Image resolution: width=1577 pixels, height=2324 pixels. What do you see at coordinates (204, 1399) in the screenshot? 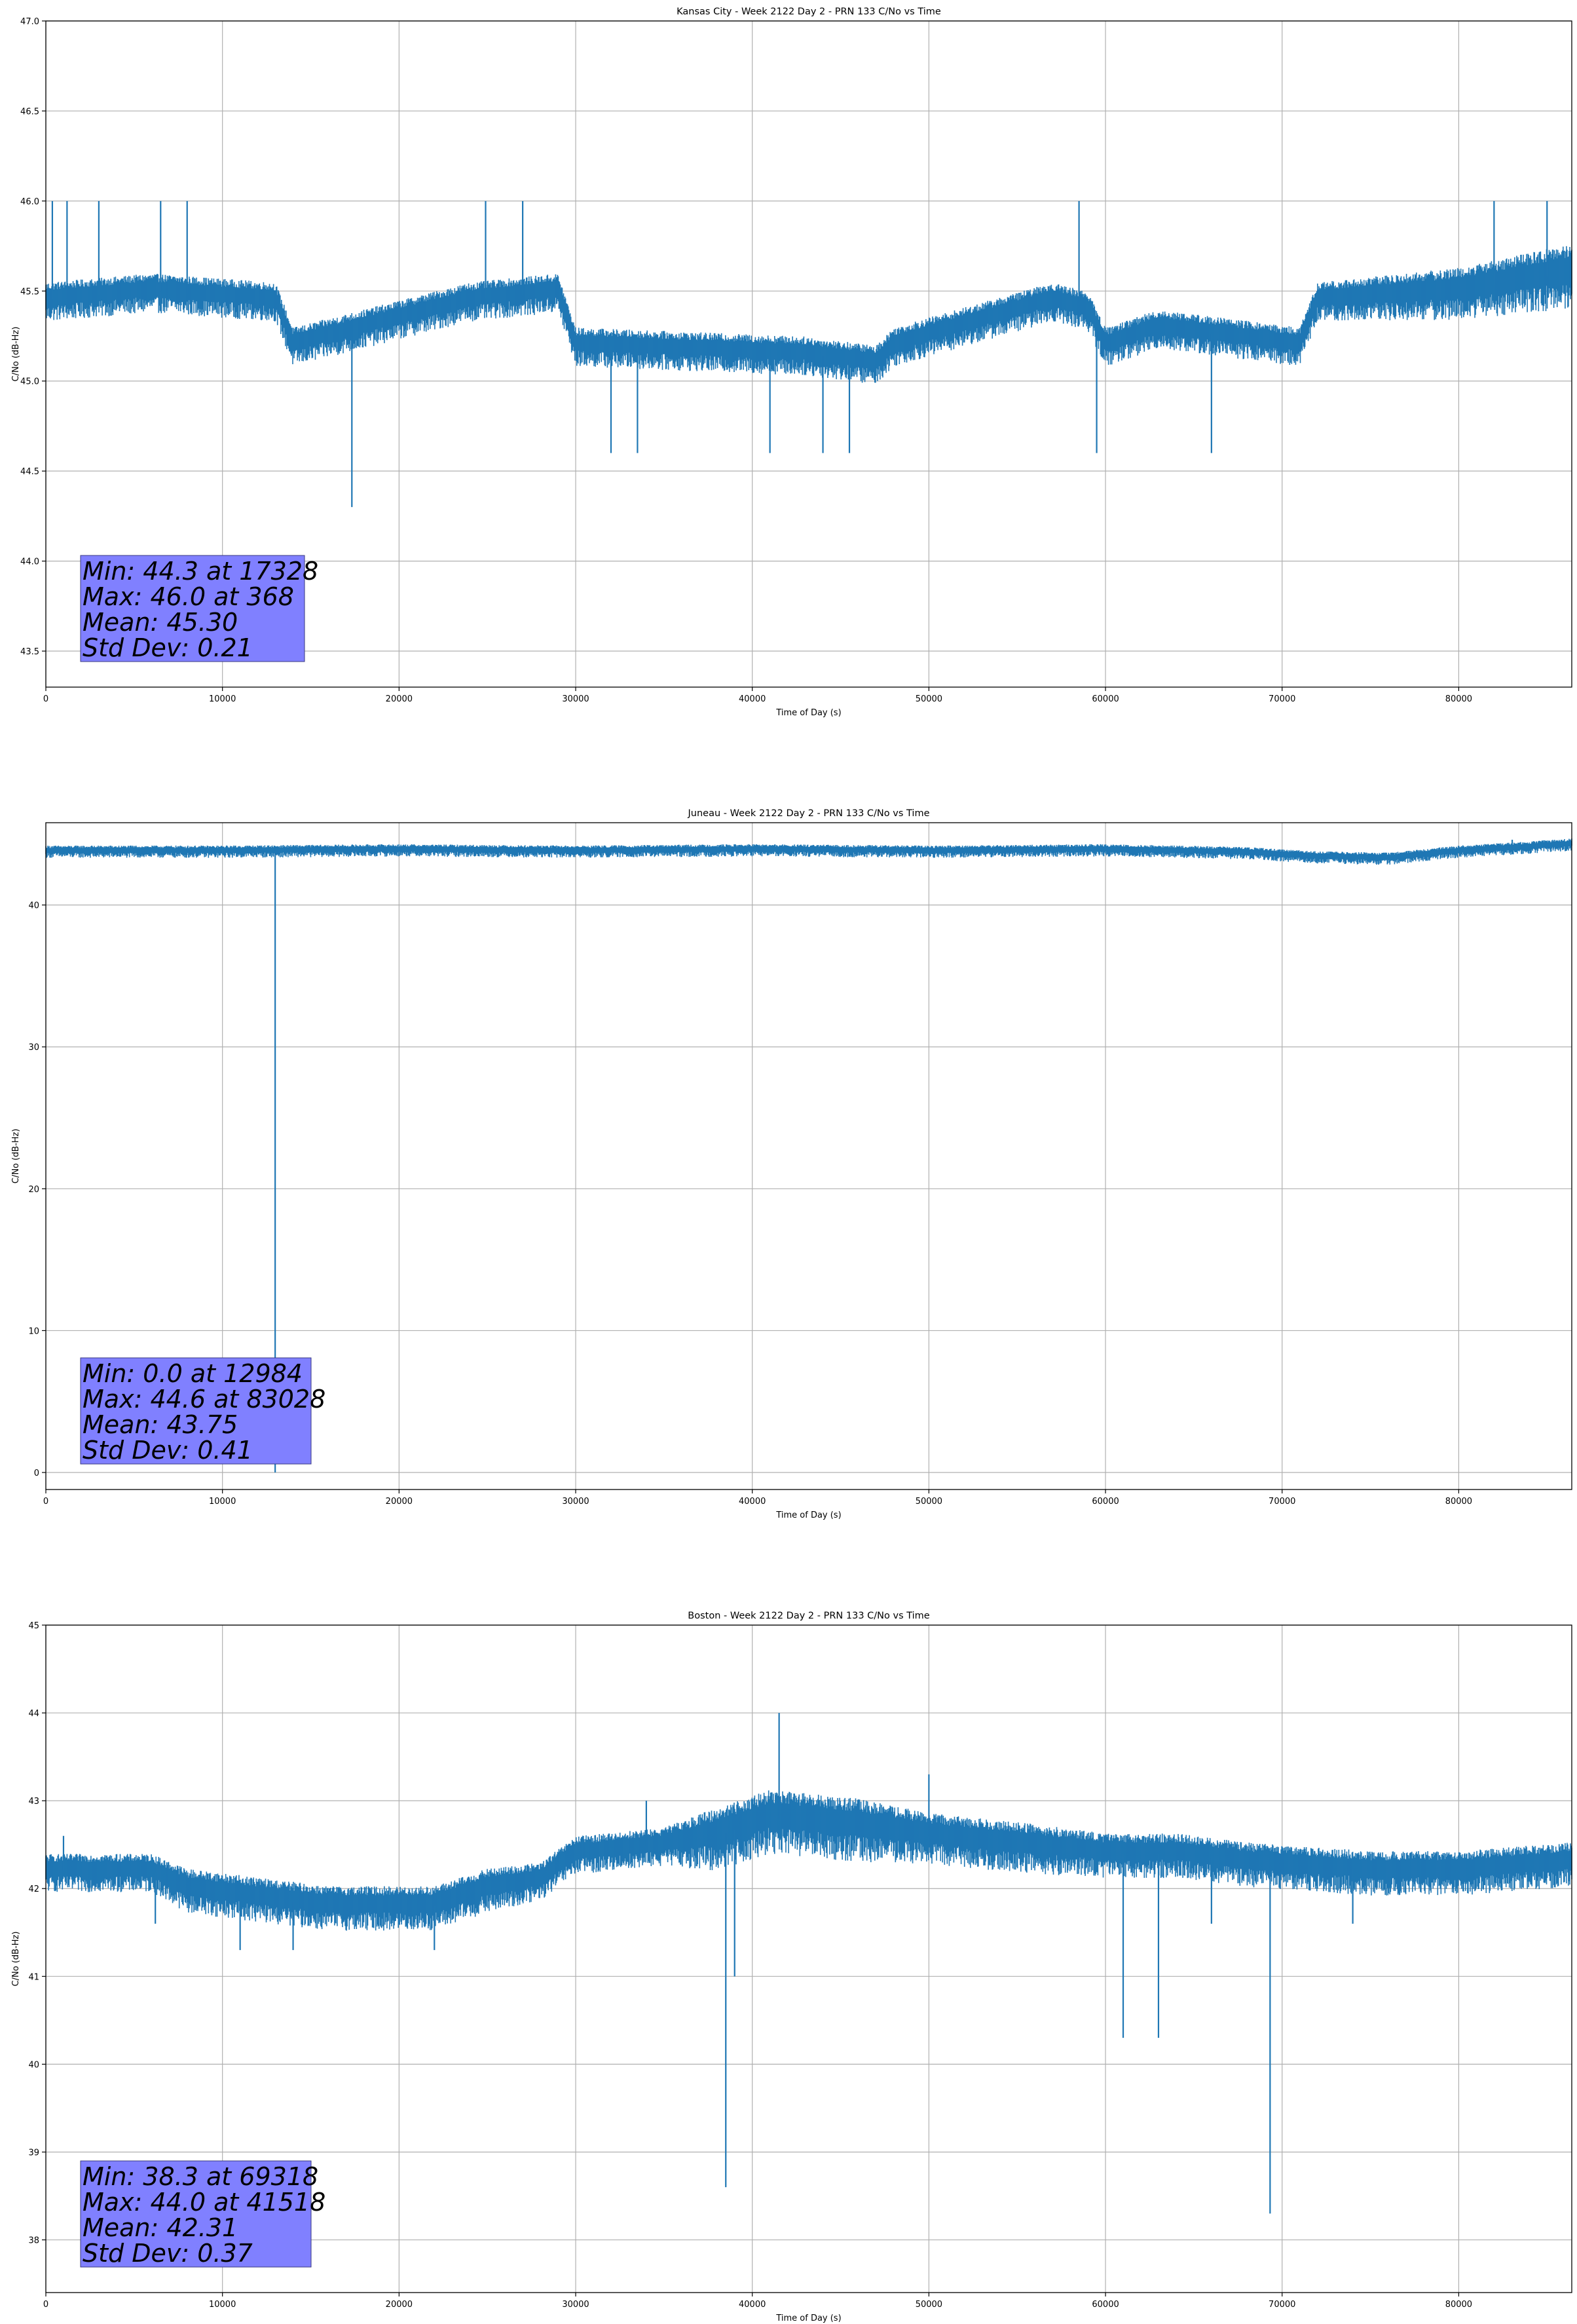
I see `stats-line: Max: 44.6 at 83028` at bounding box center [204, 1399].